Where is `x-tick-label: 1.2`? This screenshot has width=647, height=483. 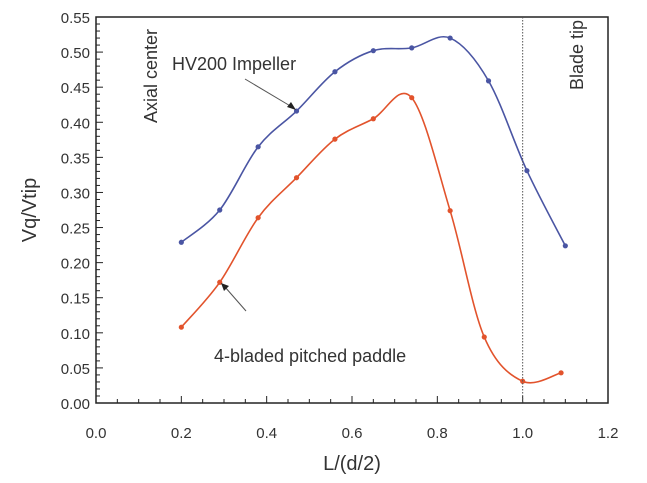 x-tick-label: 1.2 is located at coordinates (608, 433).